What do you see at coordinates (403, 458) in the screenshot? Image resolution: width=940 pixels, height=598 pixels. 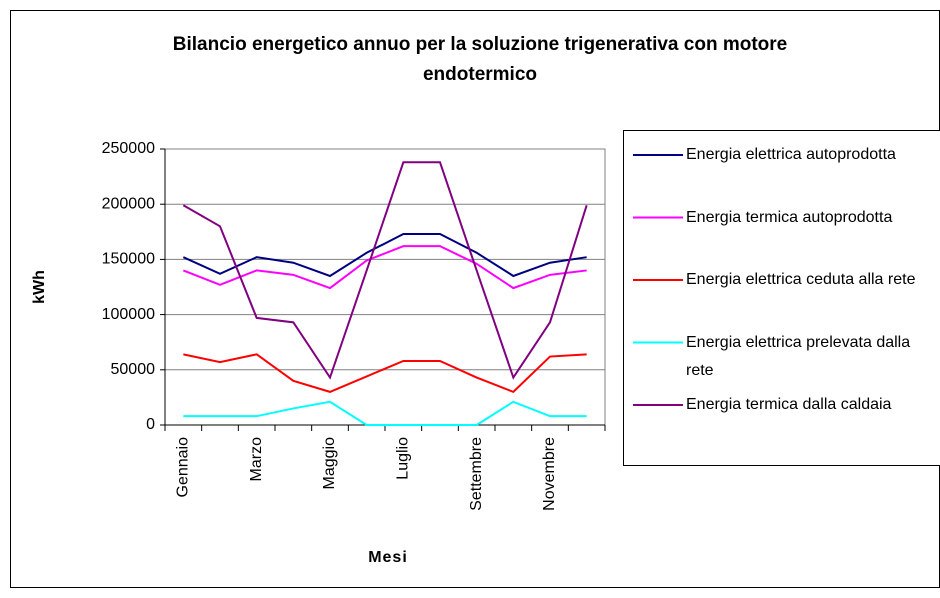 I see `x-tick-label: Luglio` at bounding box center [403, 458].